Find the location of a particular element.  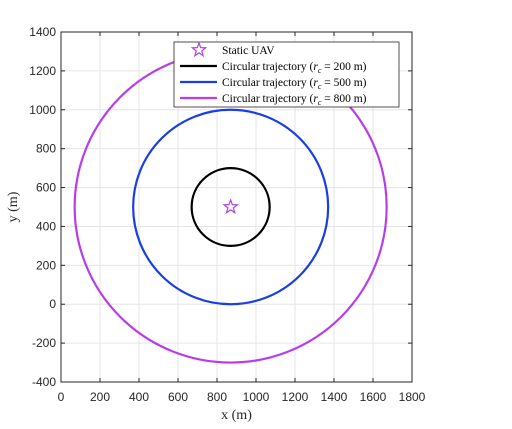

y-tick-label: 200 is located at coordinates (46, 265).